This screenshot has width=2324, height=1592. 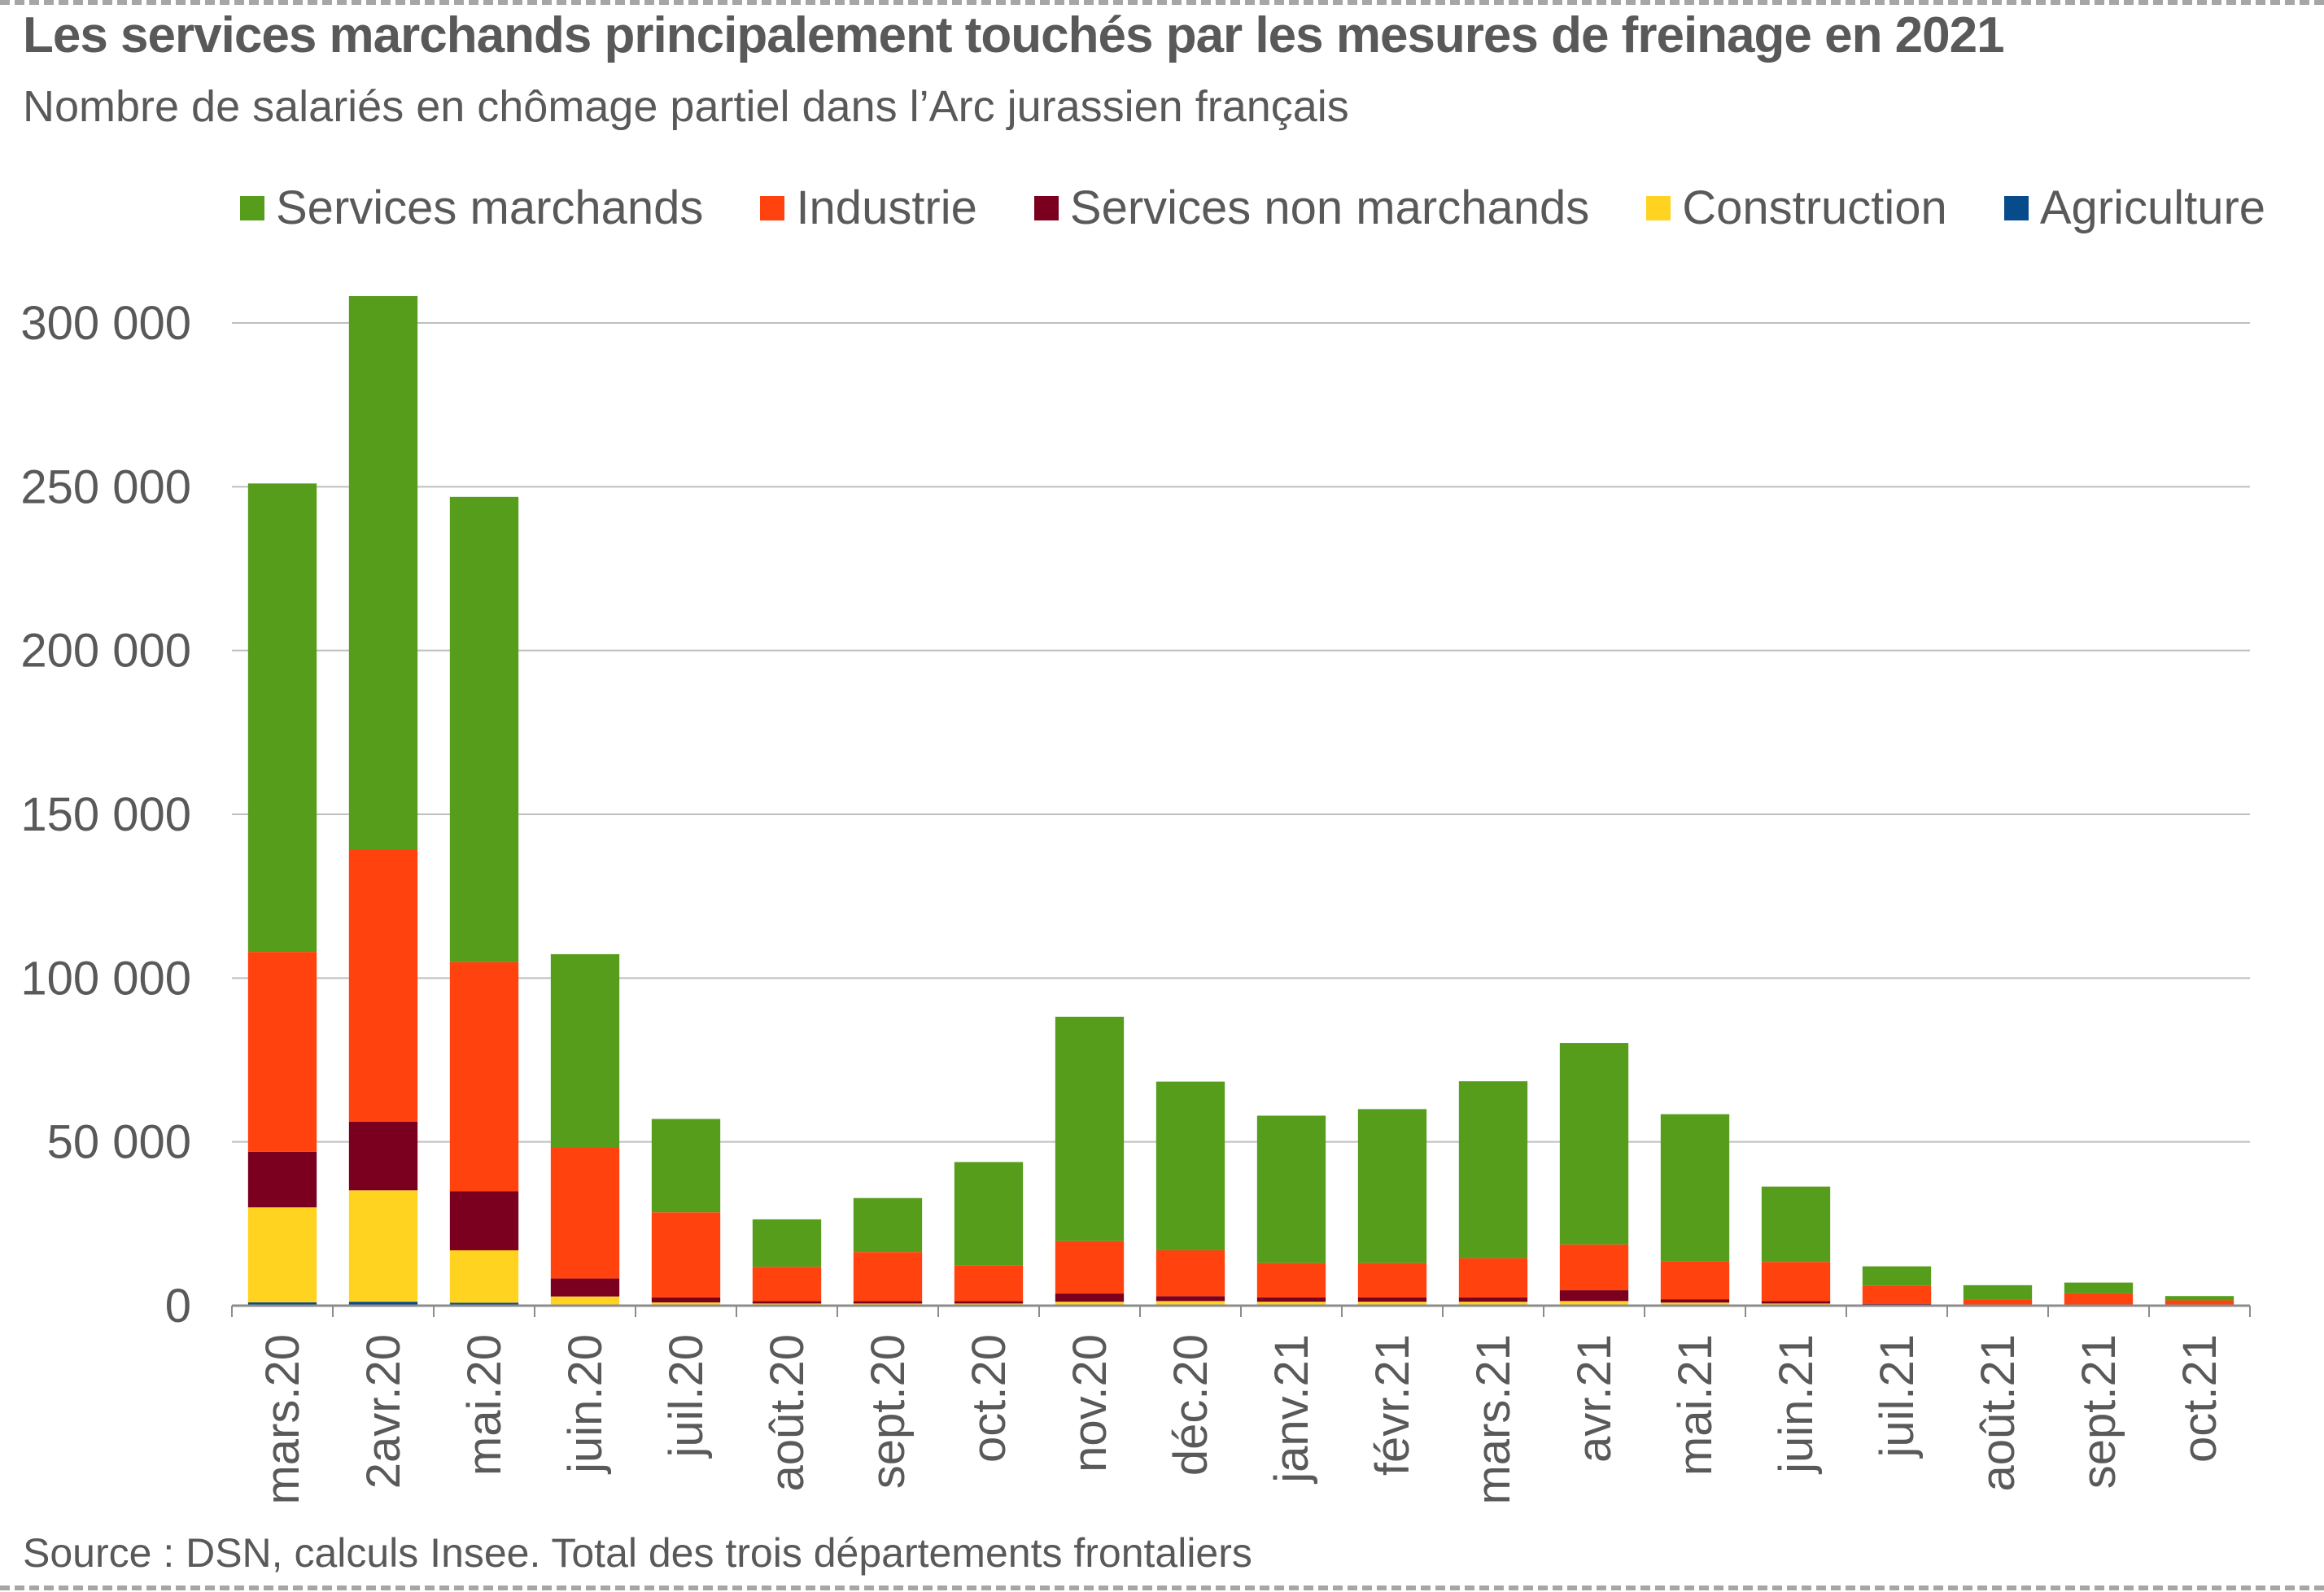 I want to click on y-tick-label: 250 000, so click(x=105, y=486).